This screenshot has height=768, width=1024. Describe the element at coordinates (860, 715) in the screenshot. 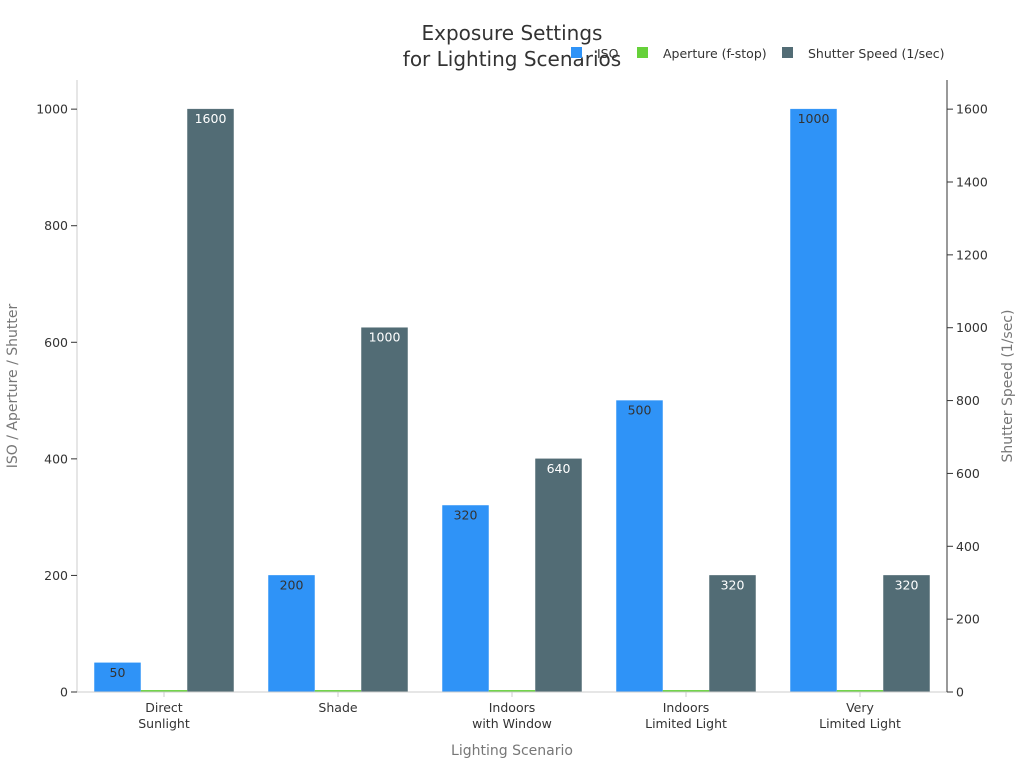

I see `x-tick-label-4: Very Limited Light` at that location.